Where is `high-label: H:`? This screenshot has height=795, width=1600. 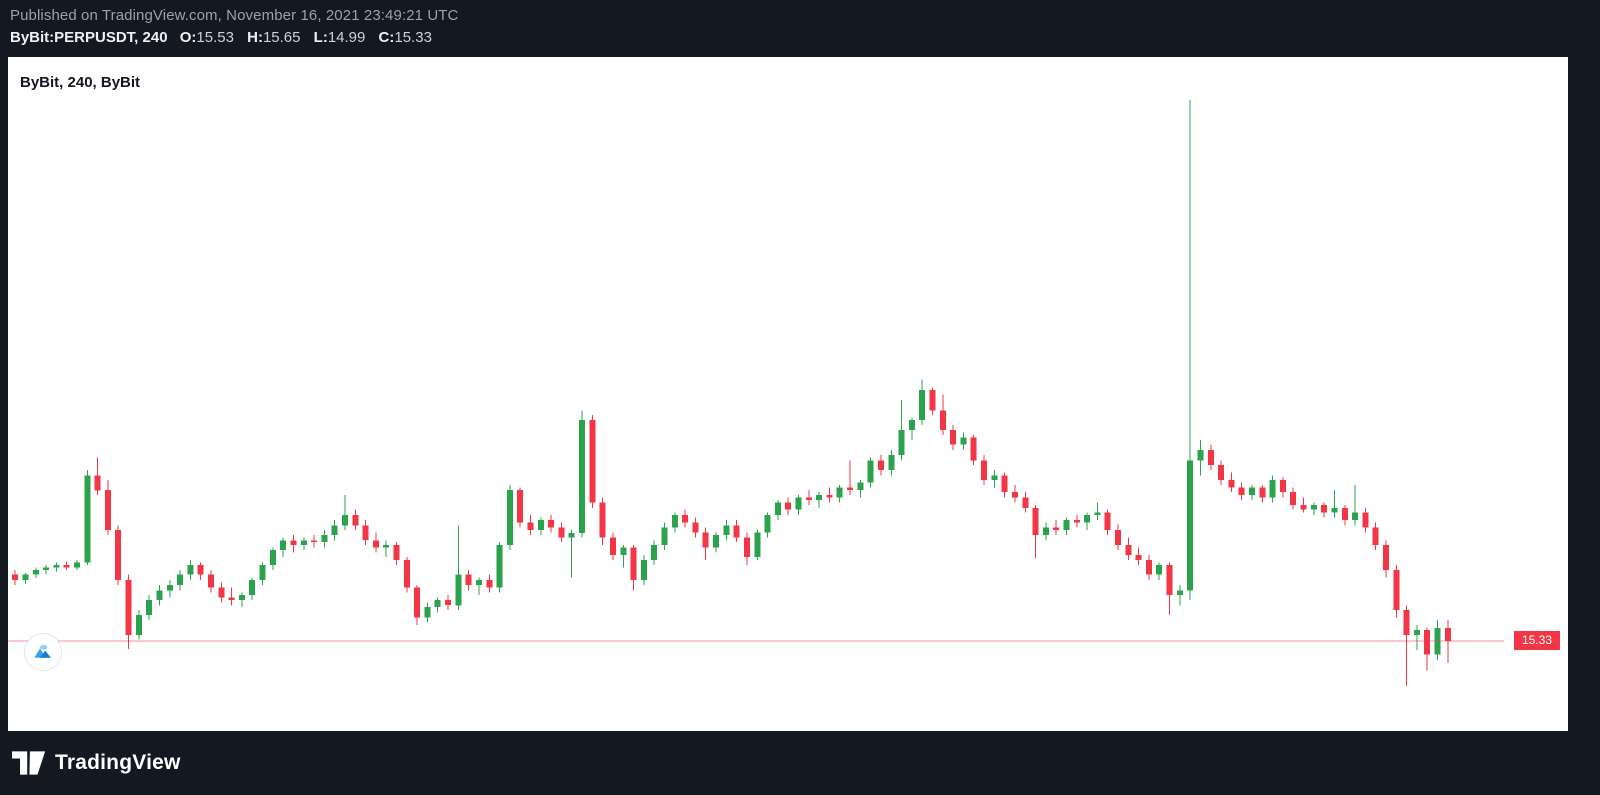
high-label: H: is located at coordinates (255, 37).